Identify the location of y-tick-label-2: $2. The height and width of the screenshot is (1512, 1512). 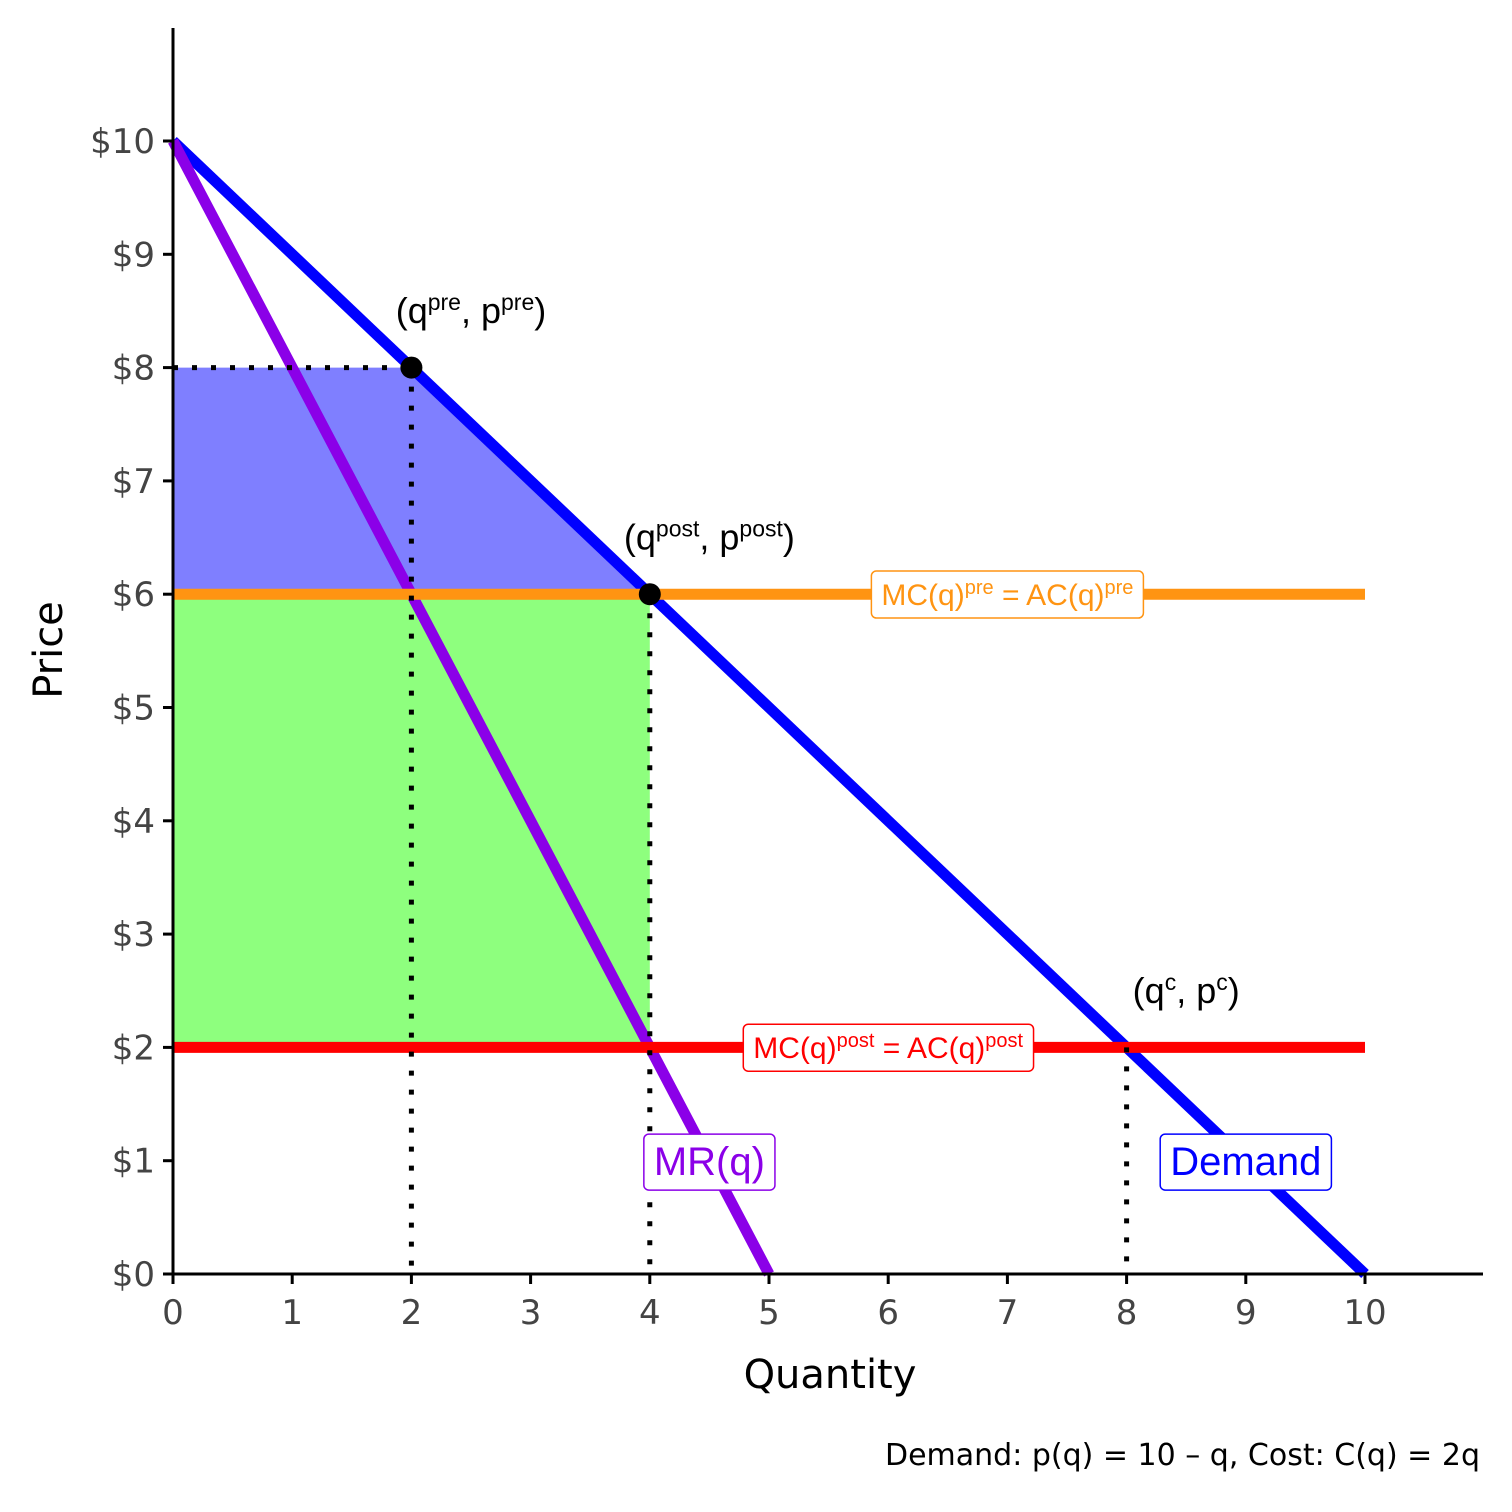
(133, 1048).